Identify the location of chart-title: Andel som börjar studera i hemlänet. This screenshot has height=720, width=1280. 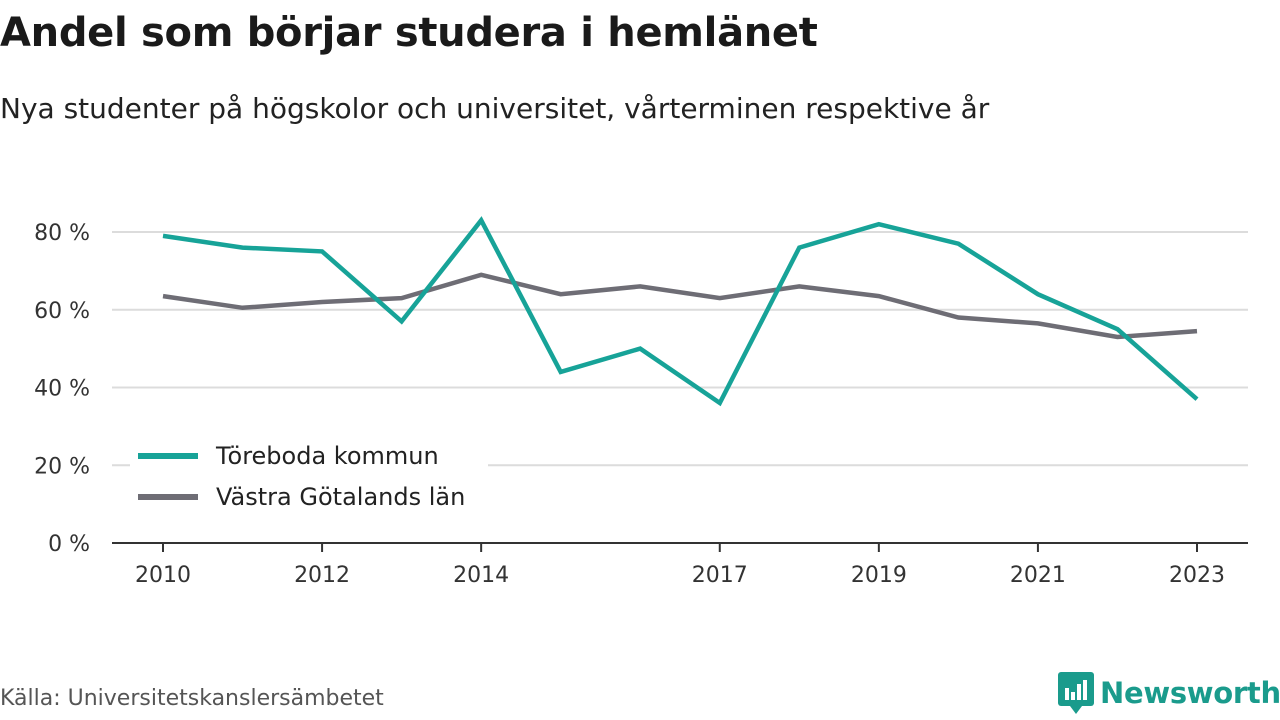
(409, 33).